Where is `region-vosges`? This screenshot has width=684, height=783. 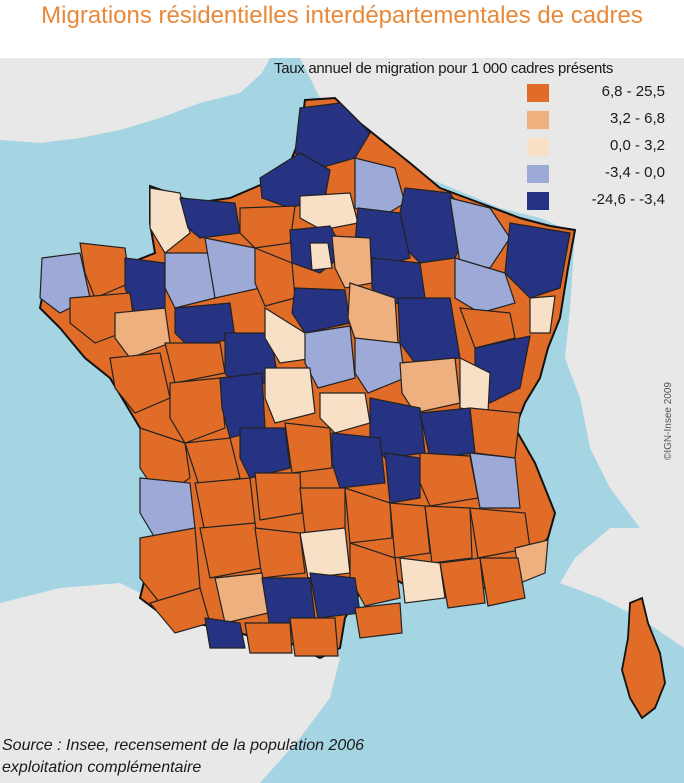 region-vosges is located at coordinates (485, 285).